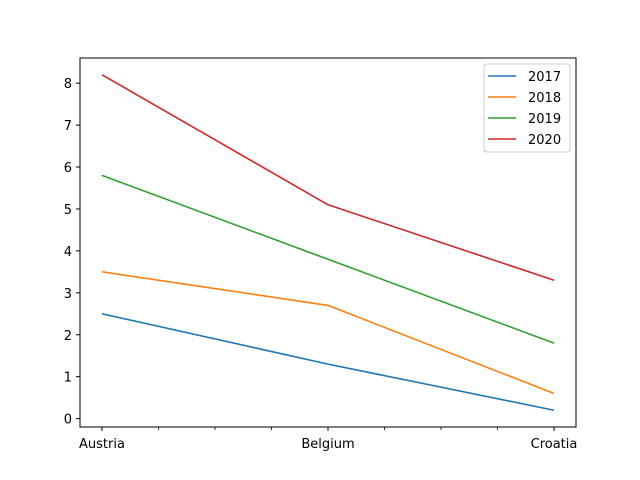  Describe the element at coordinates (68, 210) in the screenshot. I see `y-tick-label: 5` at that location.